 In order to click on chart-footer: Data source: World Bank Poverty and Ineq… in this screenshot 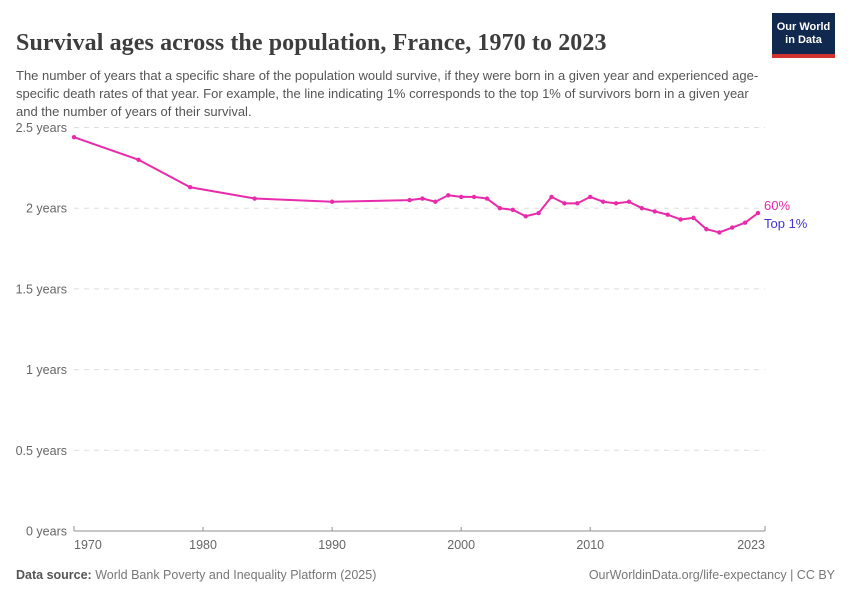, I will do `click(425, 575)`.